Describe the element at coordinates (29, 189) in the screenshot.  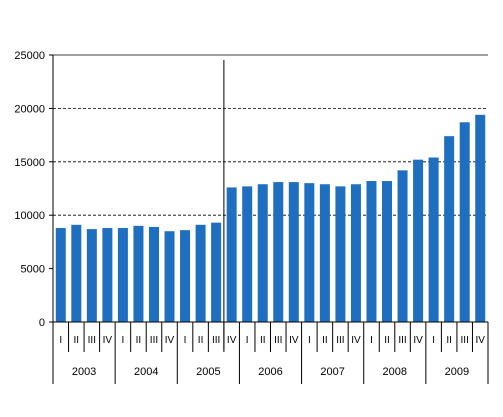
I see `y-tick-labels: 0 5000 10000 15000 20000 25000` at that location.